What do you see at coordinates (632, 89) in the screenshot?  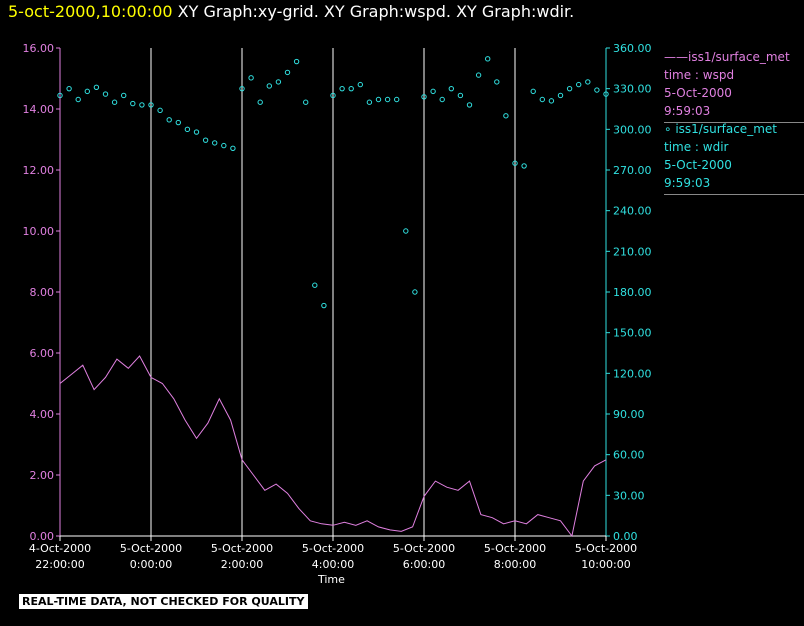 I see `right-tick-label: 330.00` at bounding box center [632, 89].